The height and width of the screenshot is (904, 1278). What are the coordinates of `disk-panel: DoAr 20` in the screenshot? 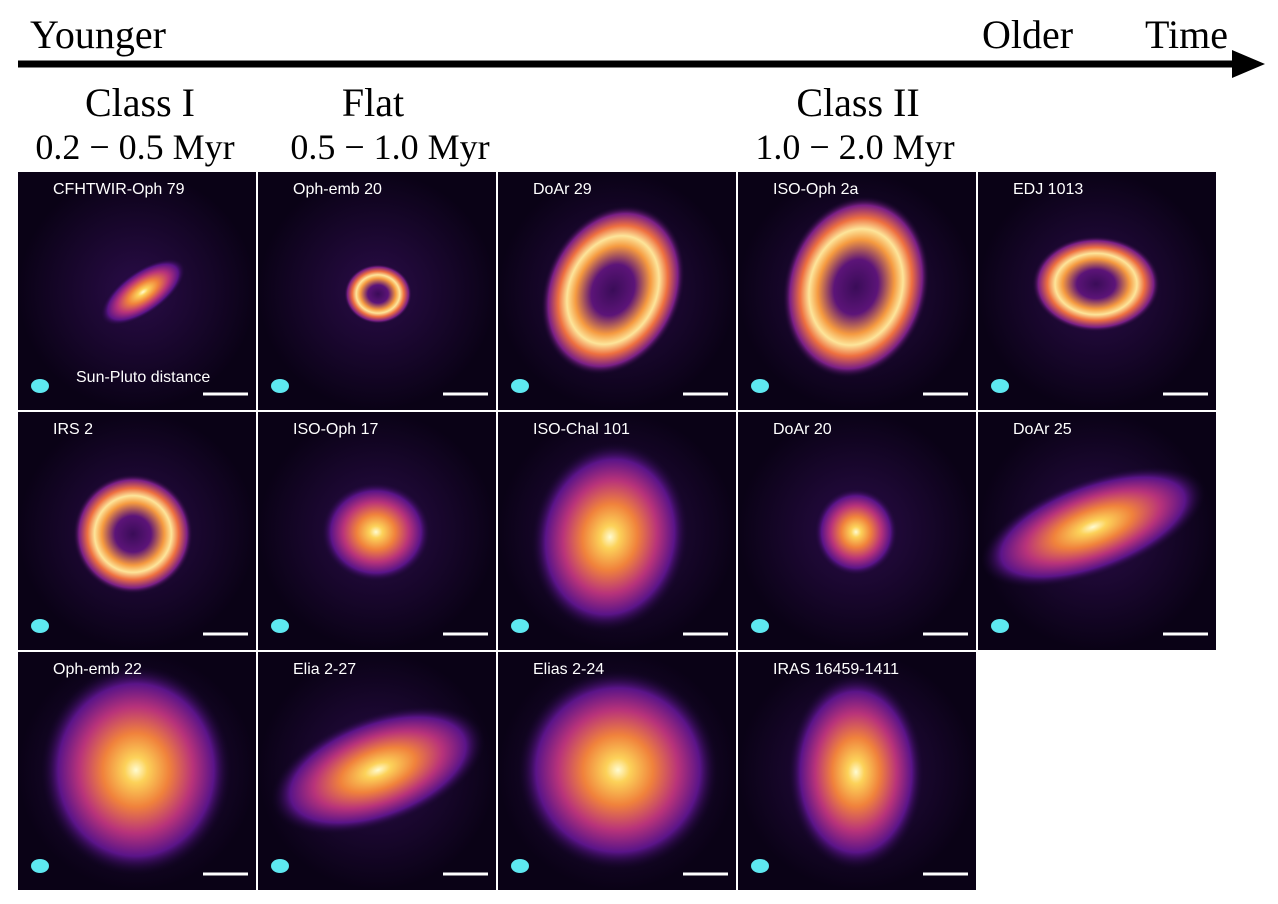 It's located at (857, 531).